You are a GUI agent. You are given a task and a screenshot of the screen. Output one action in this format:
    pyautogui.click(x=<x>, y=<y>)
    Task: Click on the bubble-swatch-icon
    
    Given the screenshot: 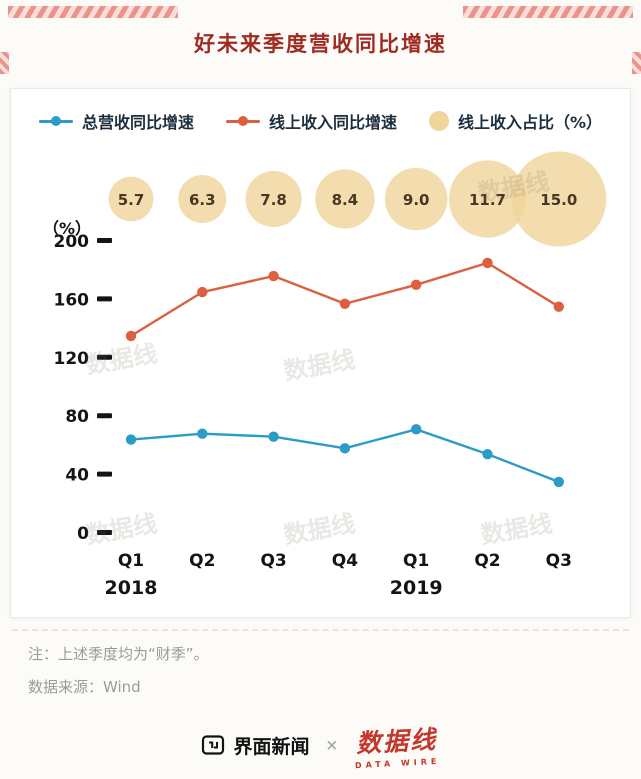 What is the action you would take?
    pyautogui.click(x=438, y=121)
    